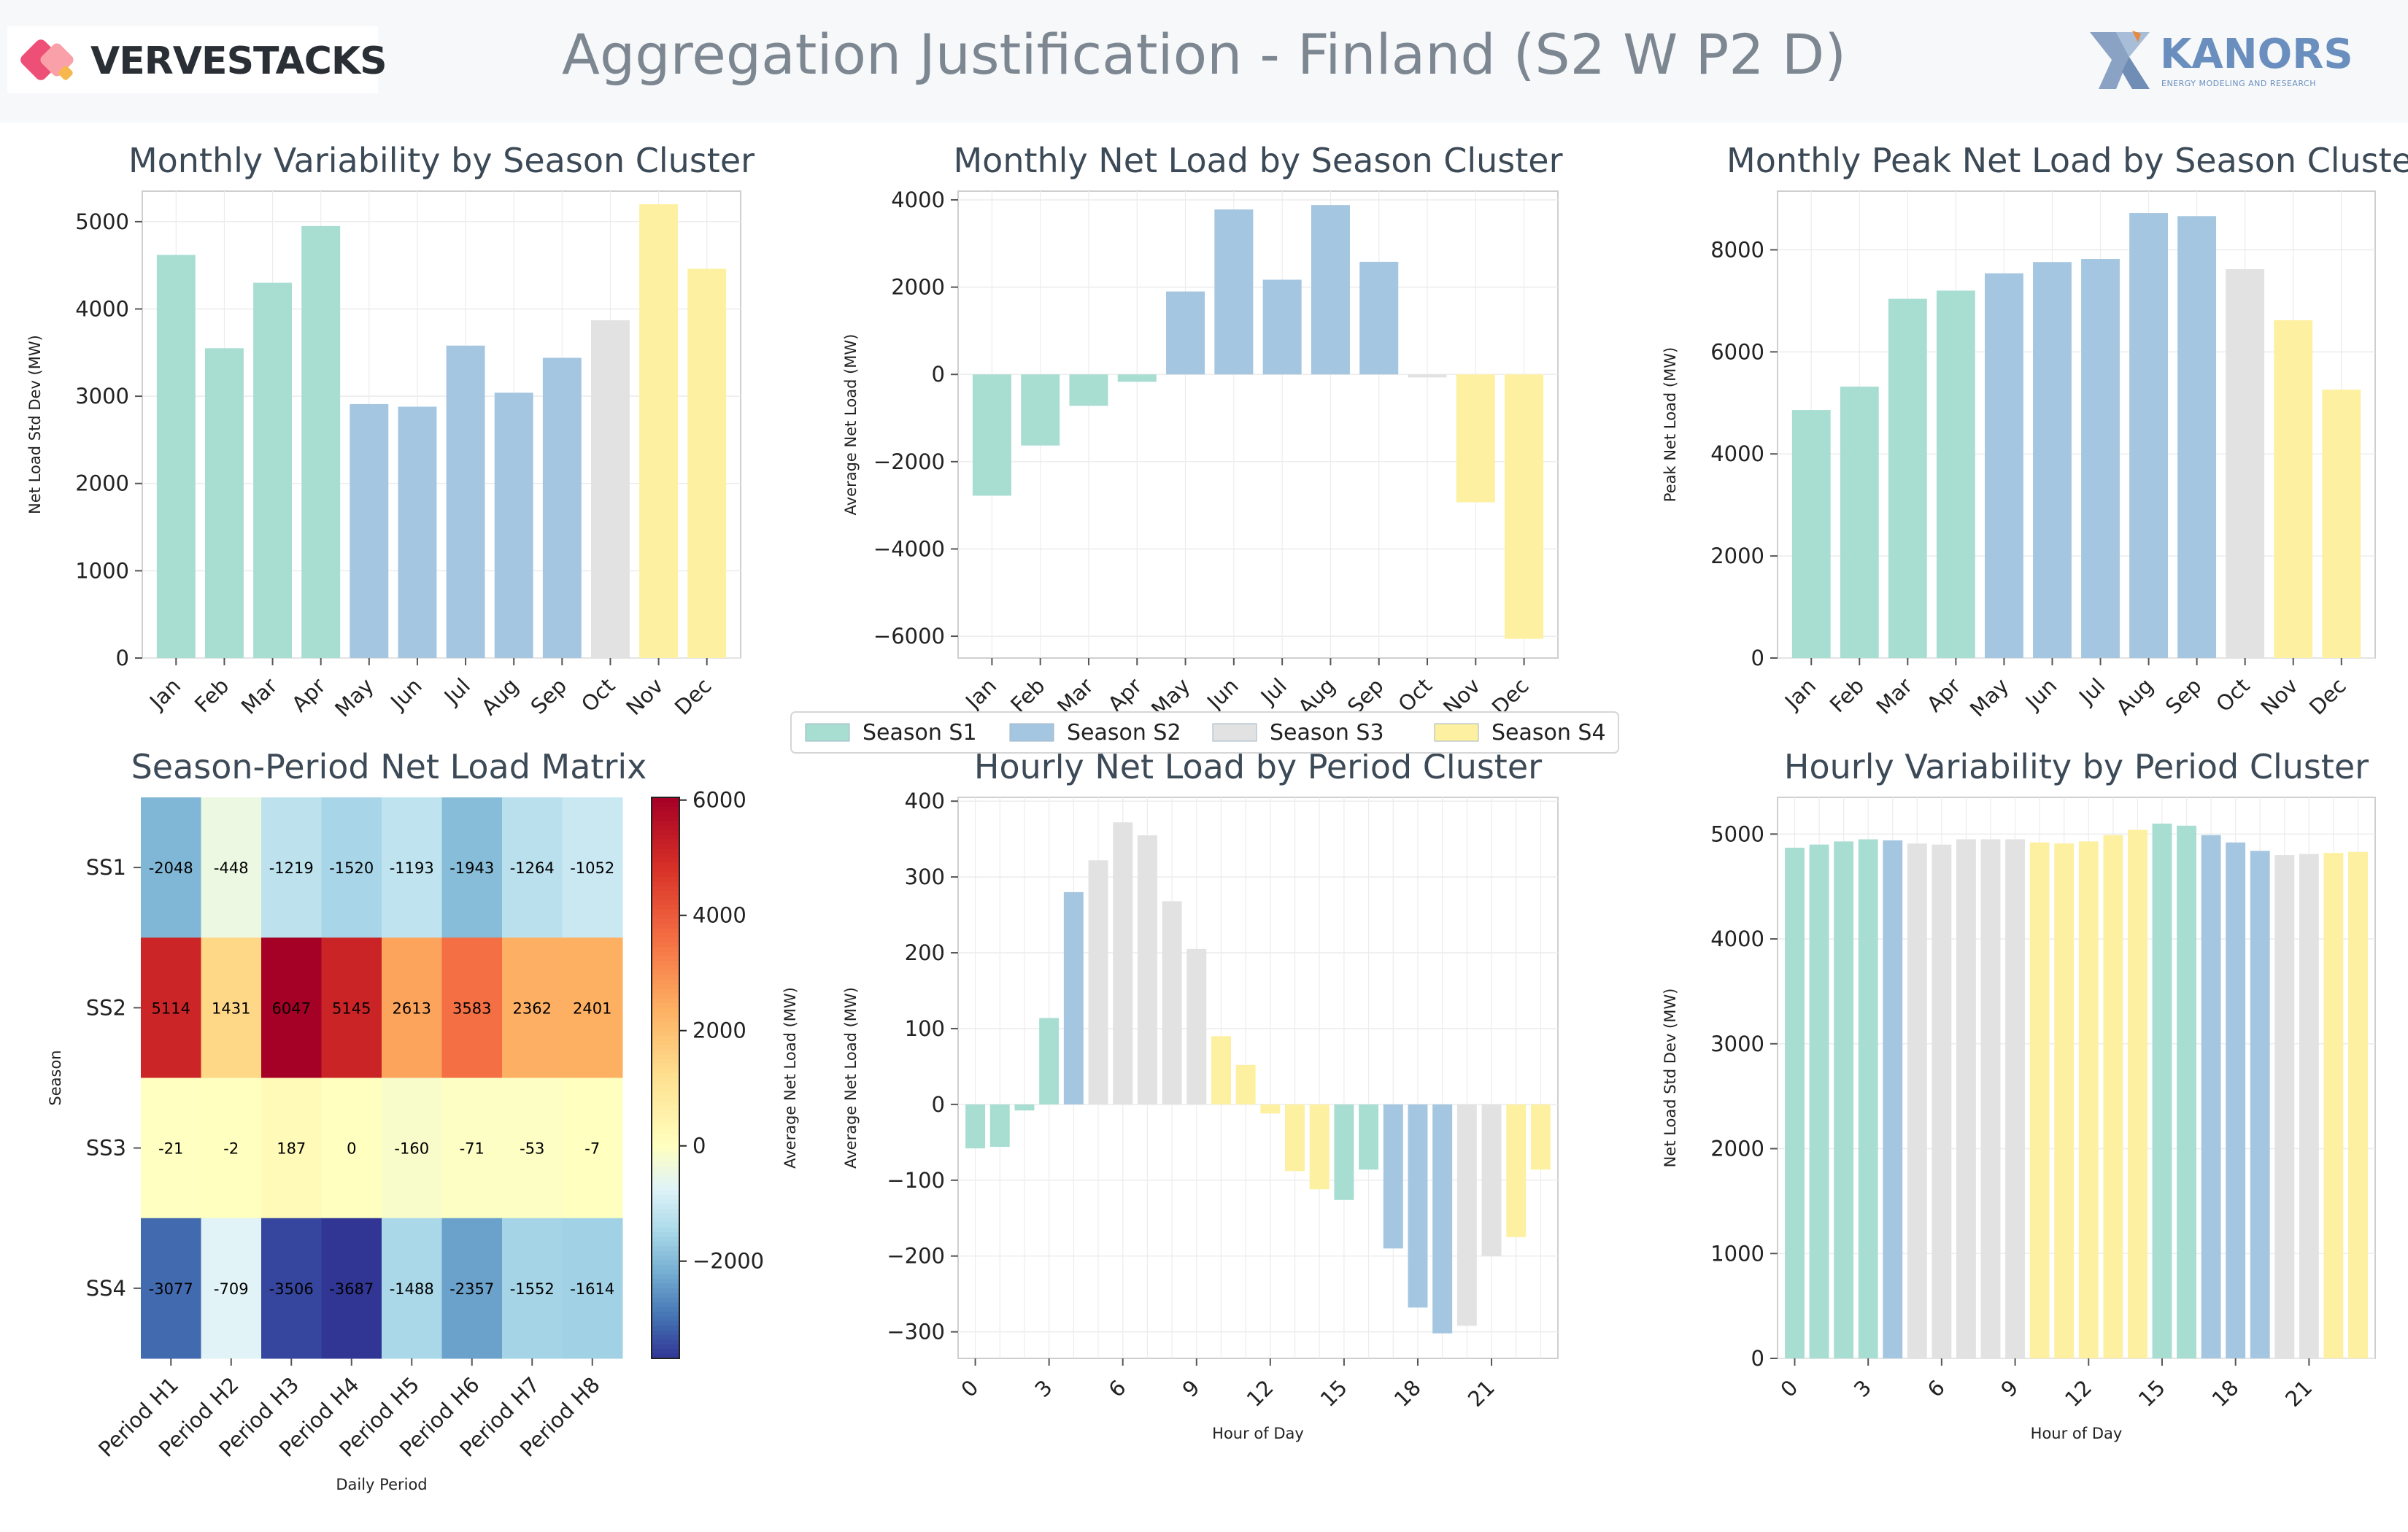  What do you see at coordinates (171, 1289) in the screenshot?
I see `cell-value-label: -3077` at bounding box center [171, 1289].